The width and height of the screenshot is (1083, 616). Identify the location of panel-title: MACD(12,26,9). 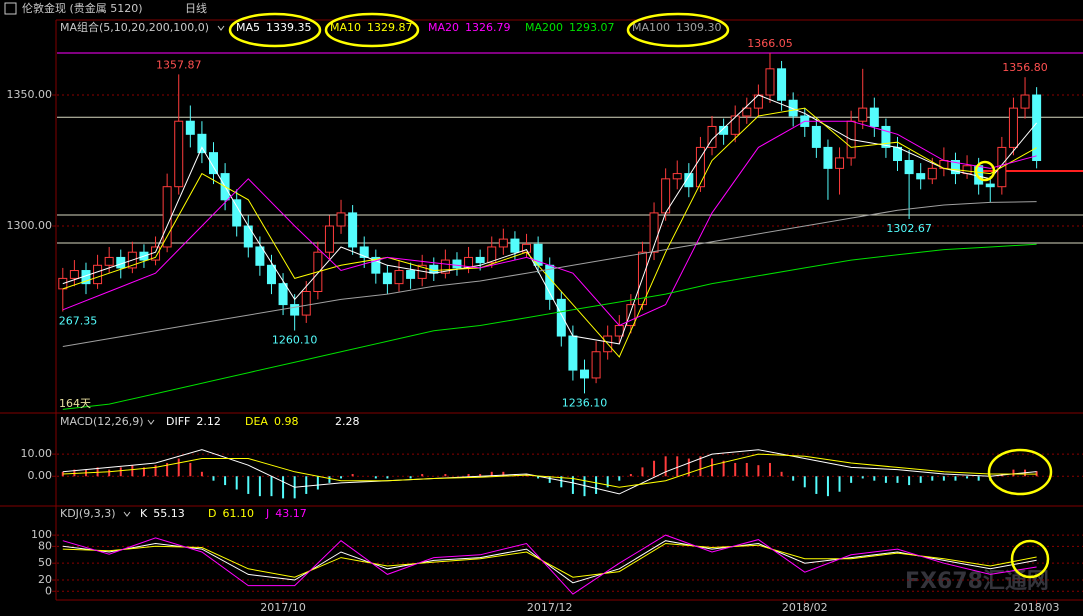
(102, 421).